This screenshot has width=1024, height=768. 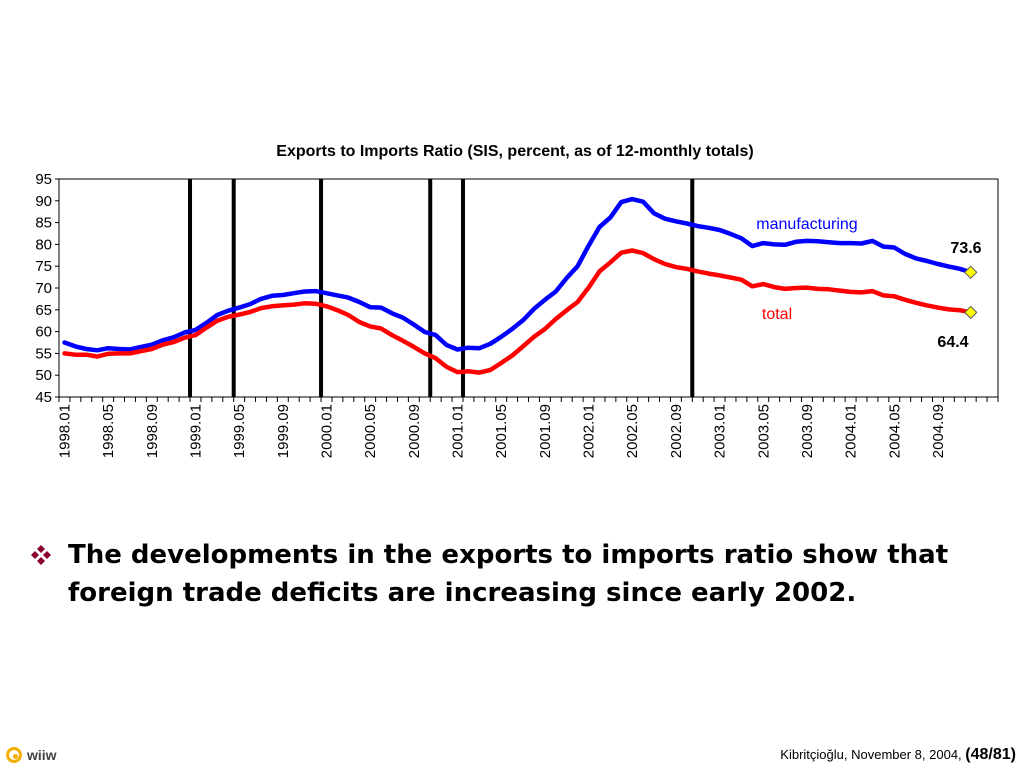 I want to click on x-tick-label: 2001.05, so click(x=501, y=431).